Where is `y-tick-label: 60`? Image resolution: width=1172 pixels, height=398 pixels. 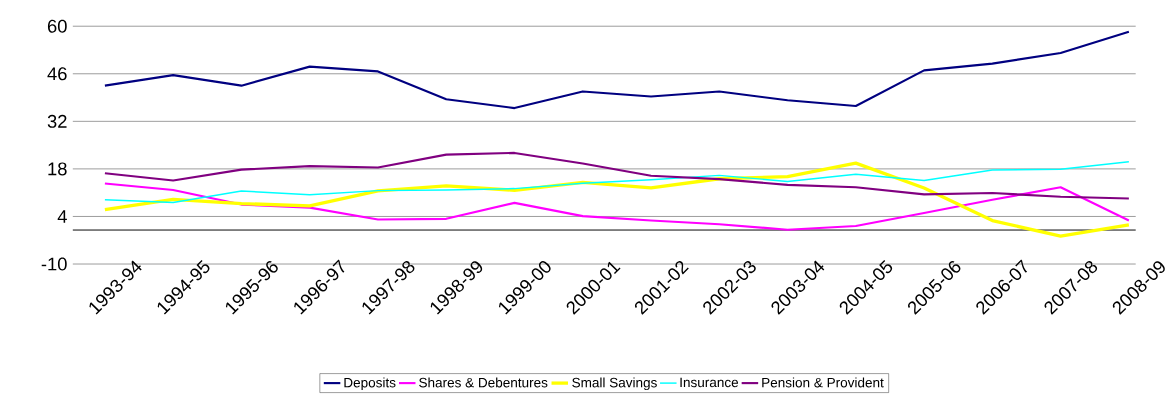 y-tick-label: 60 is located at coordinates (57, 26).